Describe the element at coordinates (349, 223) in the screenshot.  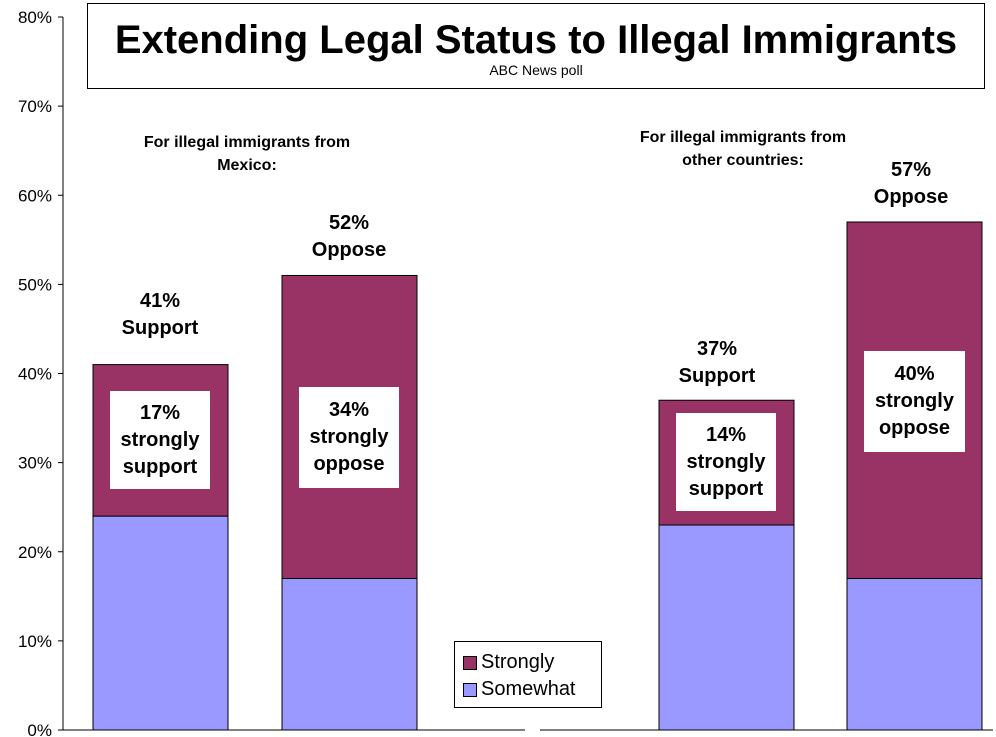
I see `total-label-pct: 52%` at that location.